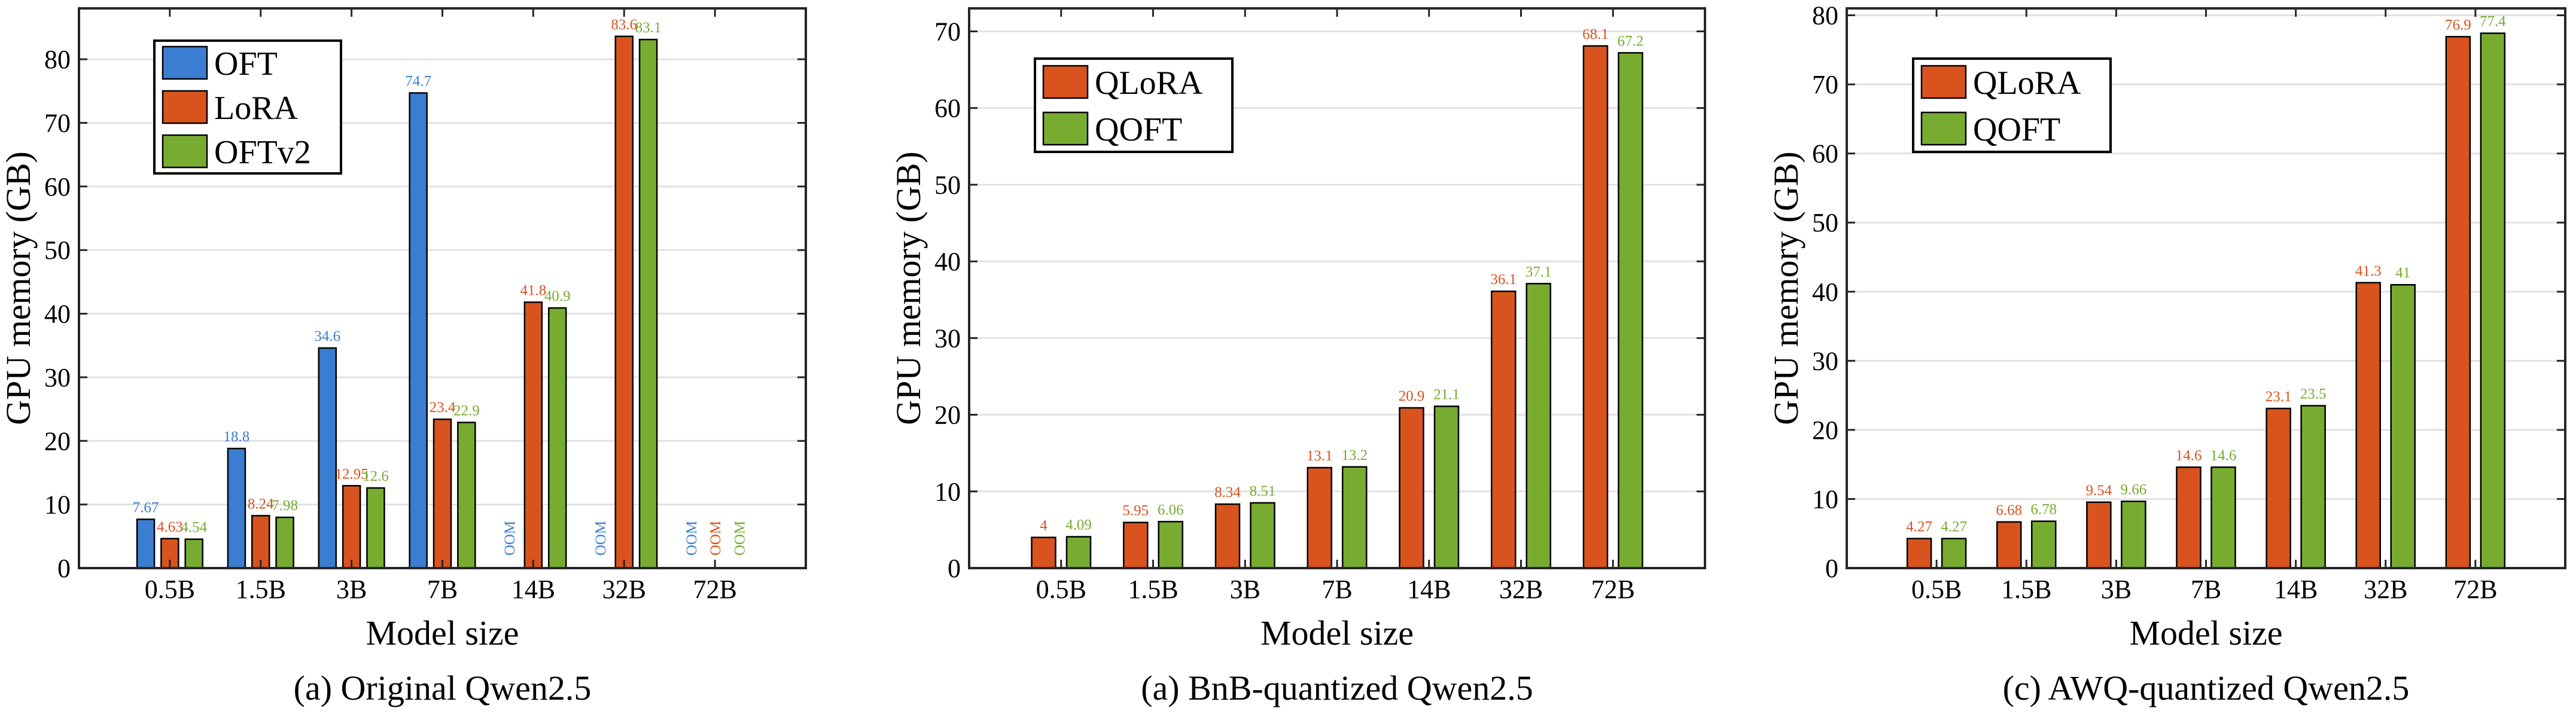 This screenshot has width=2576, height=717. I want to click on legend: OFT LoRA OFTv2, so click(247, 107).